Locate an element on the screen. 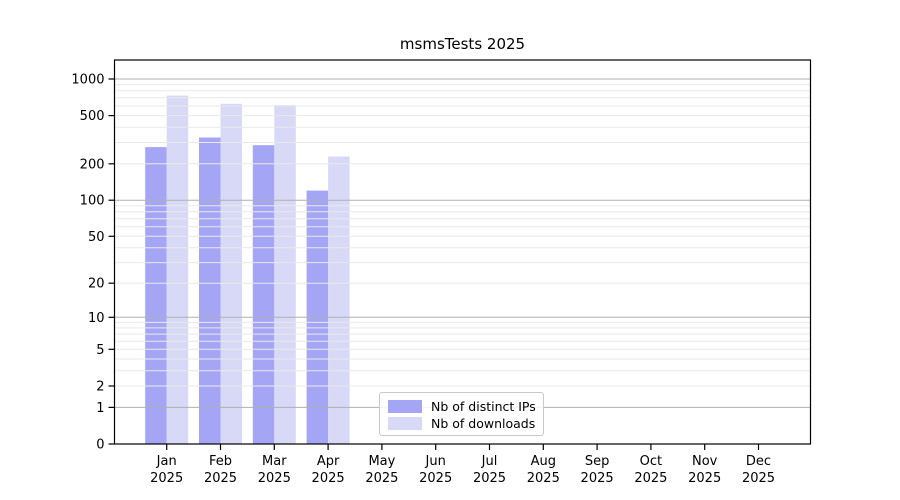 The height and width of the screenshot is (500, 900). y-tick-label-500: 500 is located at coordinates (92, 116).